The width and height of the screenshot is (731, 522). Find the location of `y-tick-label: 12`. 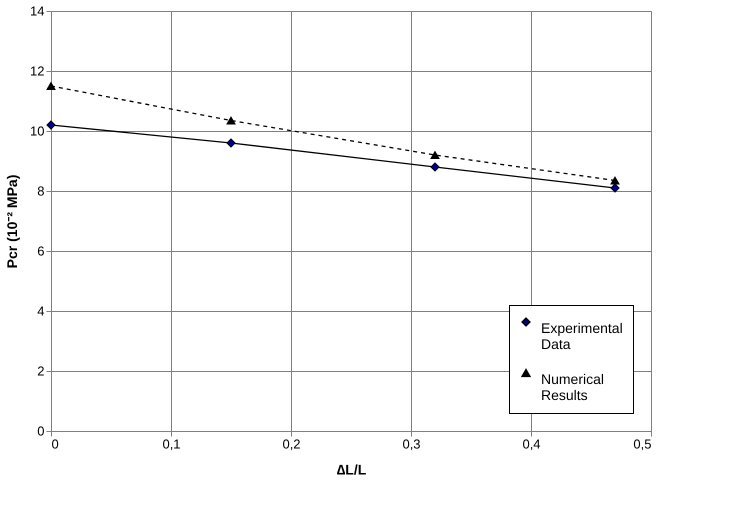

y-tick-label: 12 is located at coordinates (37, 71).